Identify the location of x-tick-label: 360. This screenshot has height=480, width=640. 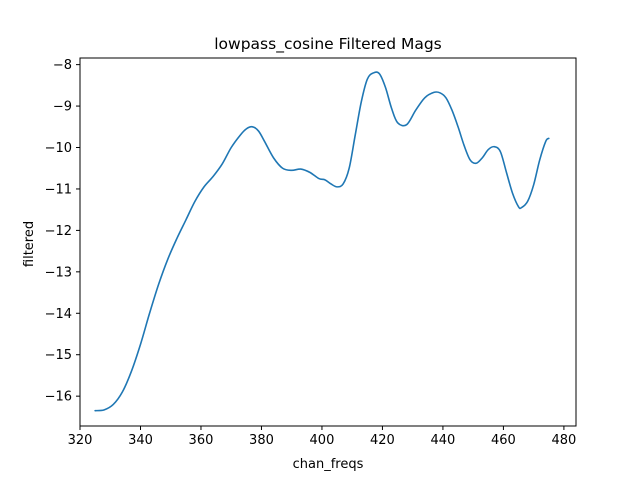
(201, 440).